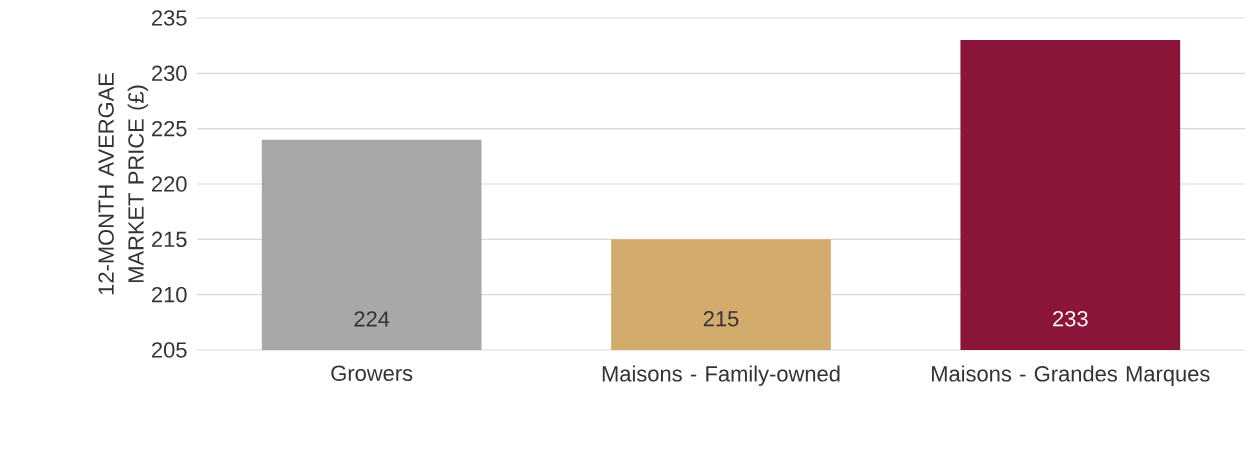 The image size is (1249, 471). I want to click on y-tick-label: 220, so click(169, 184).